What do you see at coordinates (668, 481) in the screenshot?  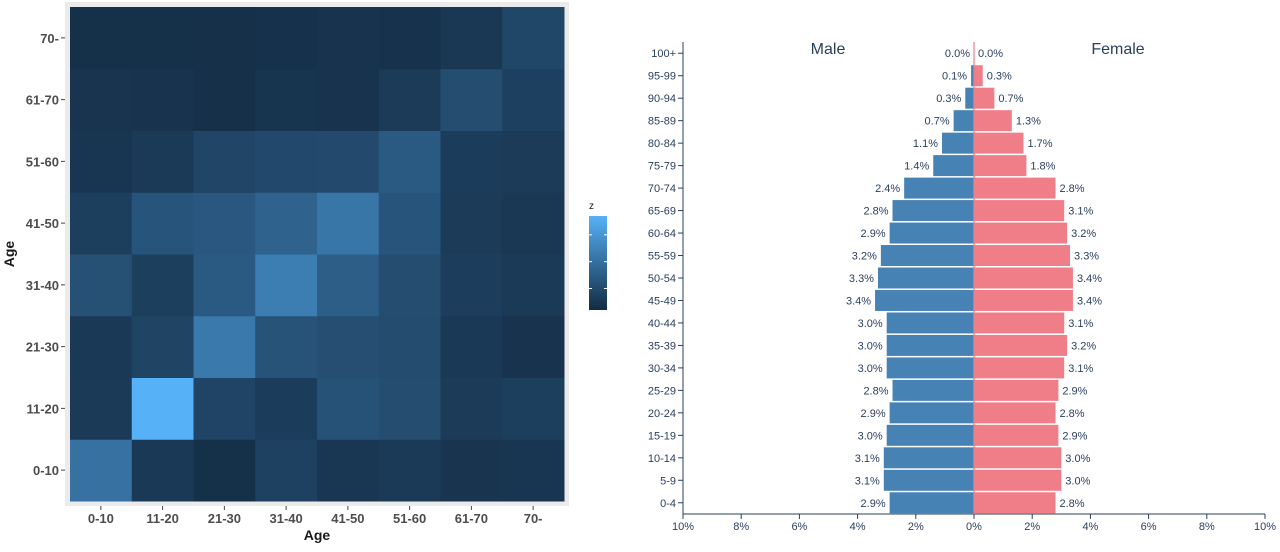 I see `age-group-label: 5-9` at bounding box center [668, 481].